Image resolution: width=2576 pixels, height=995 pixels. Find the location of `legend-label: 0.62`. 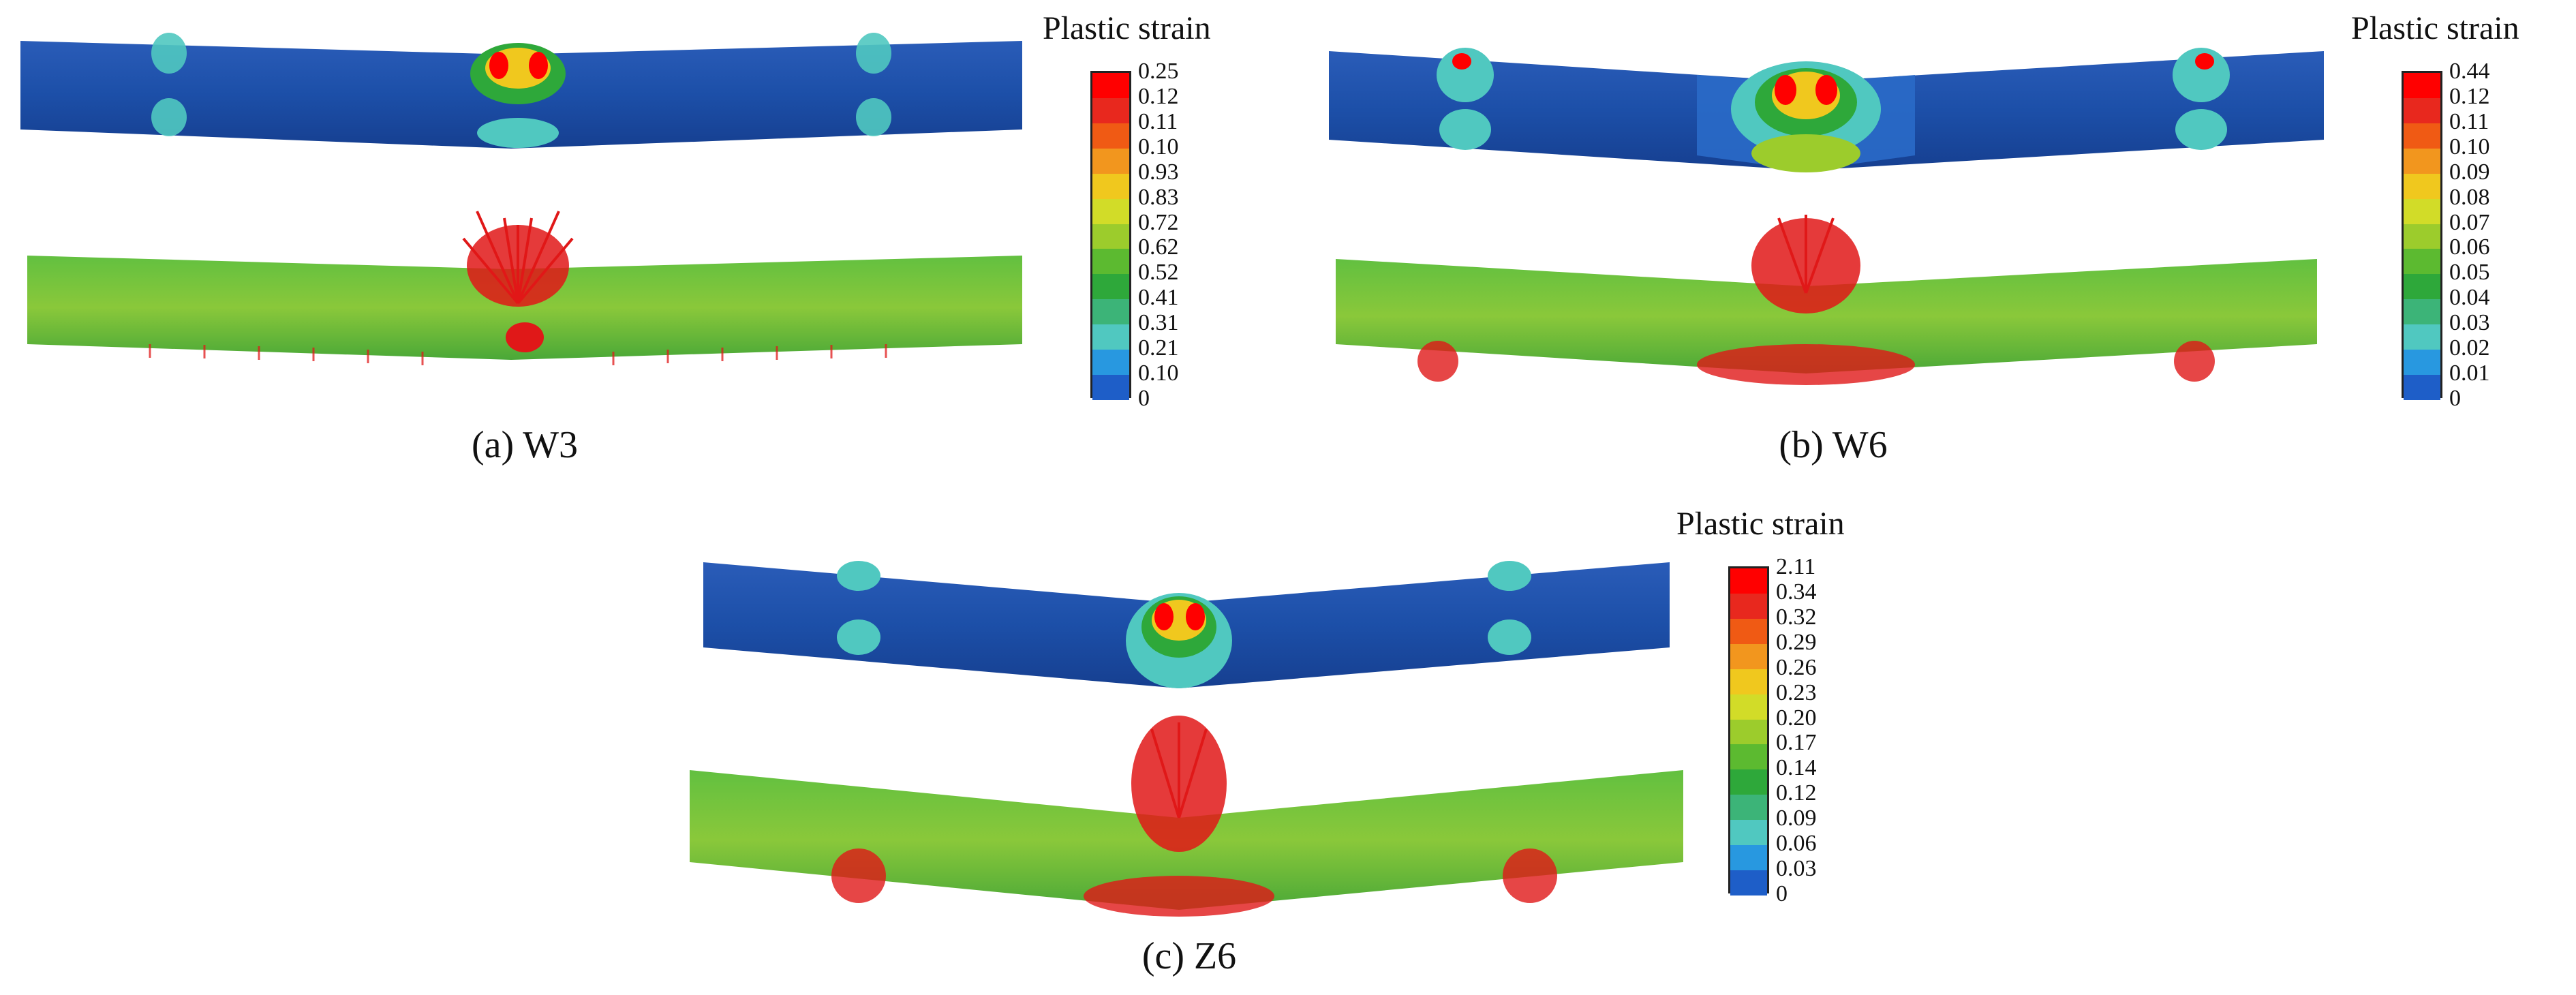

legend-label: 0.62 is located at coordinates (1158, 247).